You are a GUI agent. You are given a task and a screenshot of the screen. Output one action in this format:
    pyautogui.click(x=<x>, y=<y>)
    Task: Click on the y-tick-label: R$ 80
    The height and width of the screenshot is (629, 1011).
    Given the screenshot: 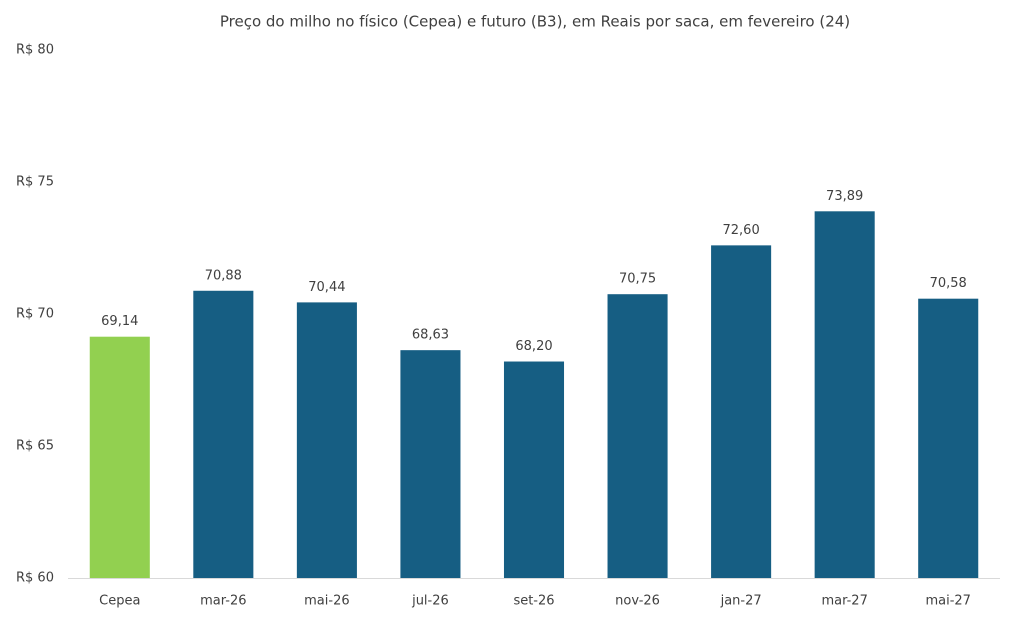 What is the action you would take?
    pyautogui.click(x=35, y=50)
    